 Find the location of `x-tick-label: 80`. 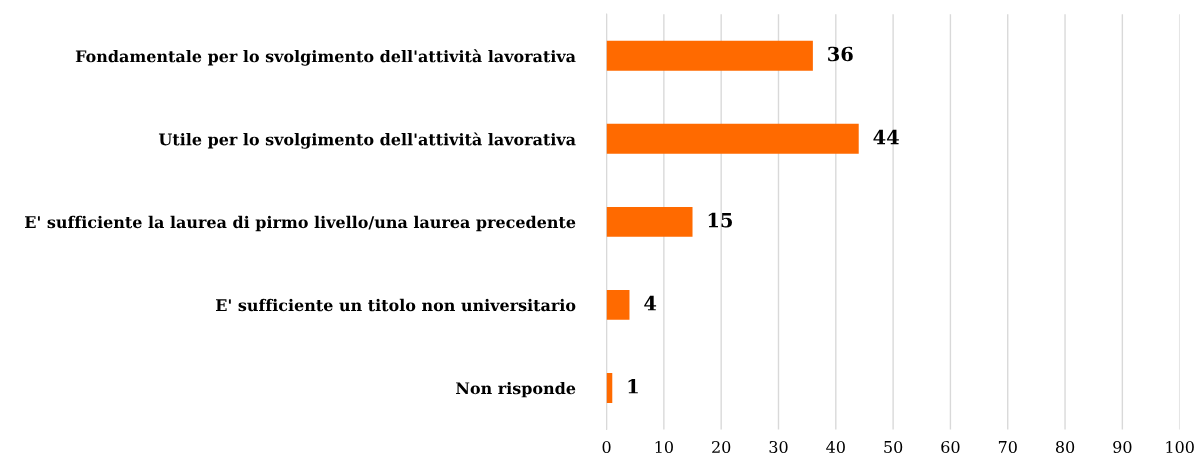

x-tick-label: 80 is located at coordinates (1065, 446).